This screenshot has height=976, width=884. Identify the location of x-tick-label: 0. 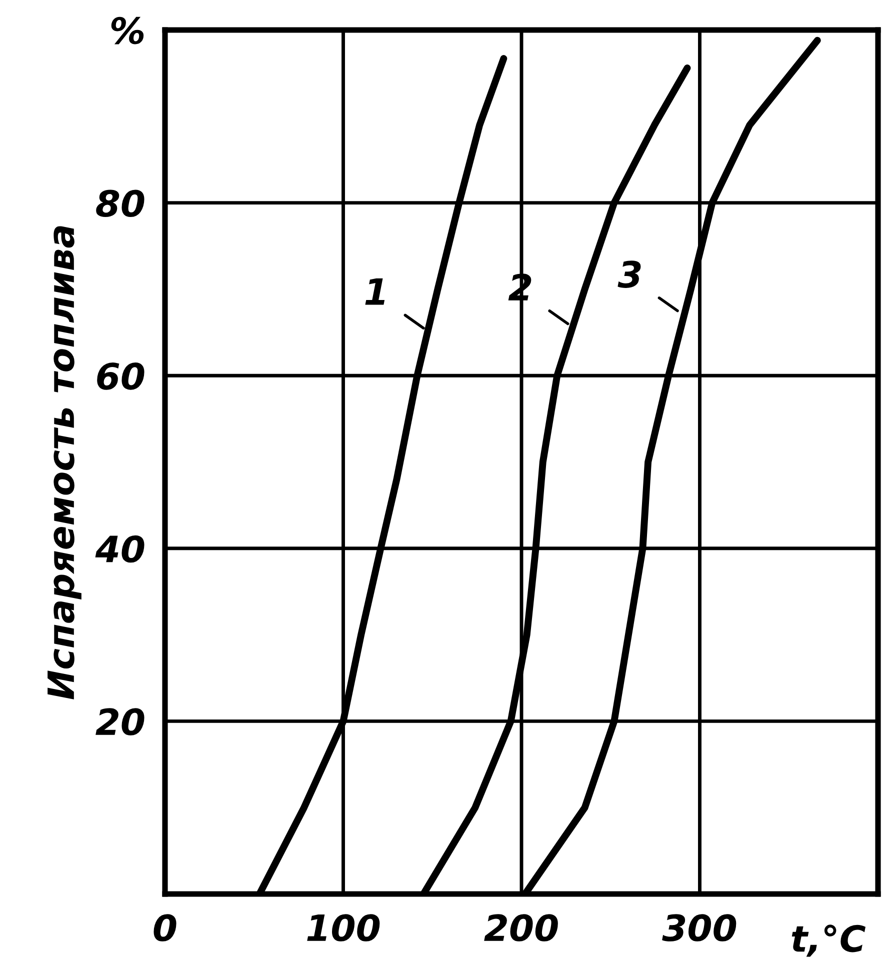
(165, 928).